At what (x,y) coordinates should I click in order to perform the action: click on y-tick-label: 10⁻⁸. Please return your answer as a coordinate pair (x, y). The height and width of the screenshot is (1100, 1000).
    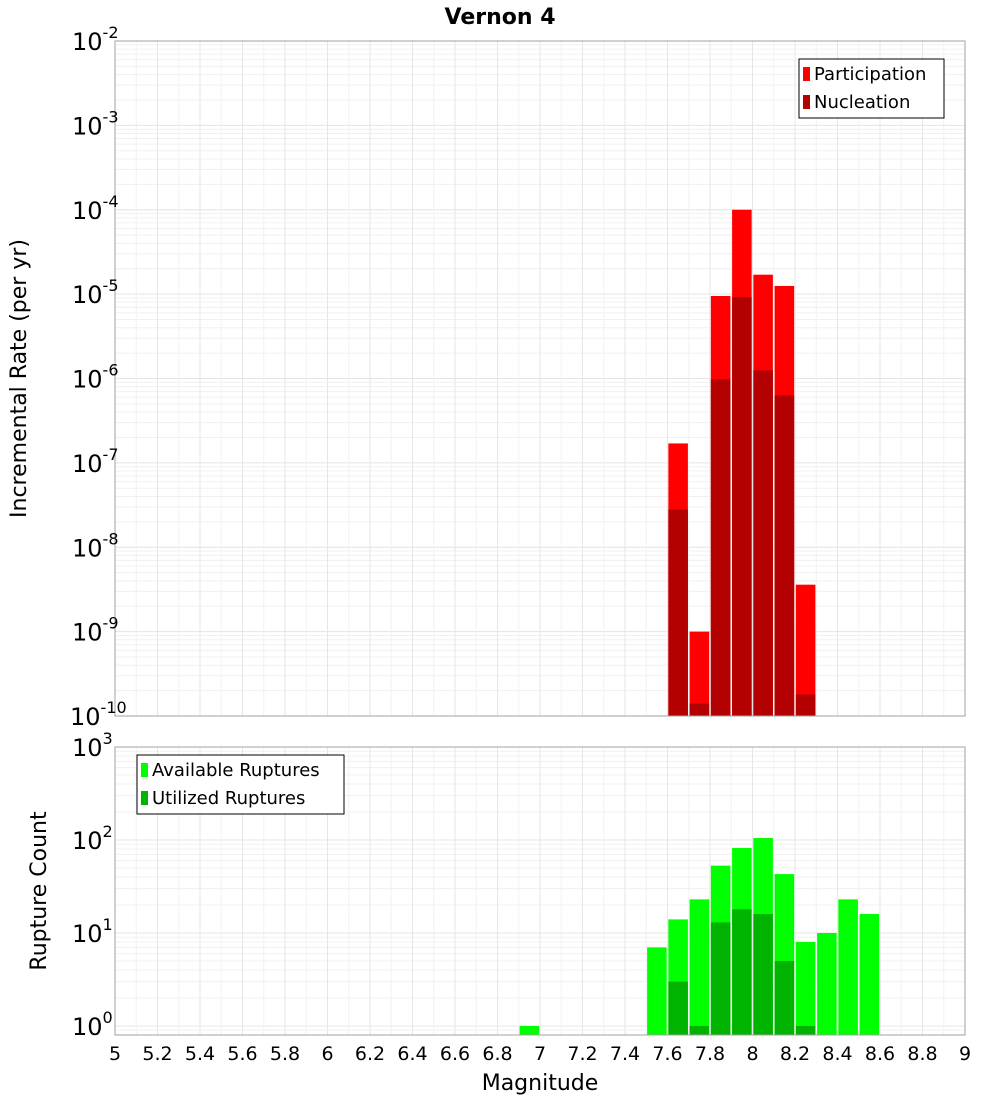
    Looking at the image, I should click on (95, 545).